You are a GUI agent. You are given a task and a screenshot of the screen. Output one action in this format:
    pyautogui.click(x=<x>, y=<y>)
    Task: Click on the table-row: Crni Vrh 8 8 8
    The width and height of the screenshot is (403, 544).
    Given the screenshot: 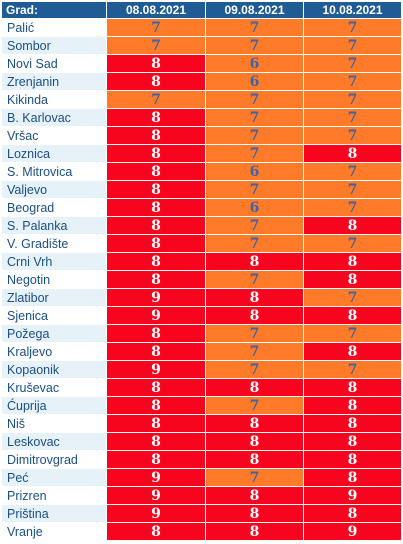 What is the action you would take?
    pyautogui.click(x=201, y=261)
    